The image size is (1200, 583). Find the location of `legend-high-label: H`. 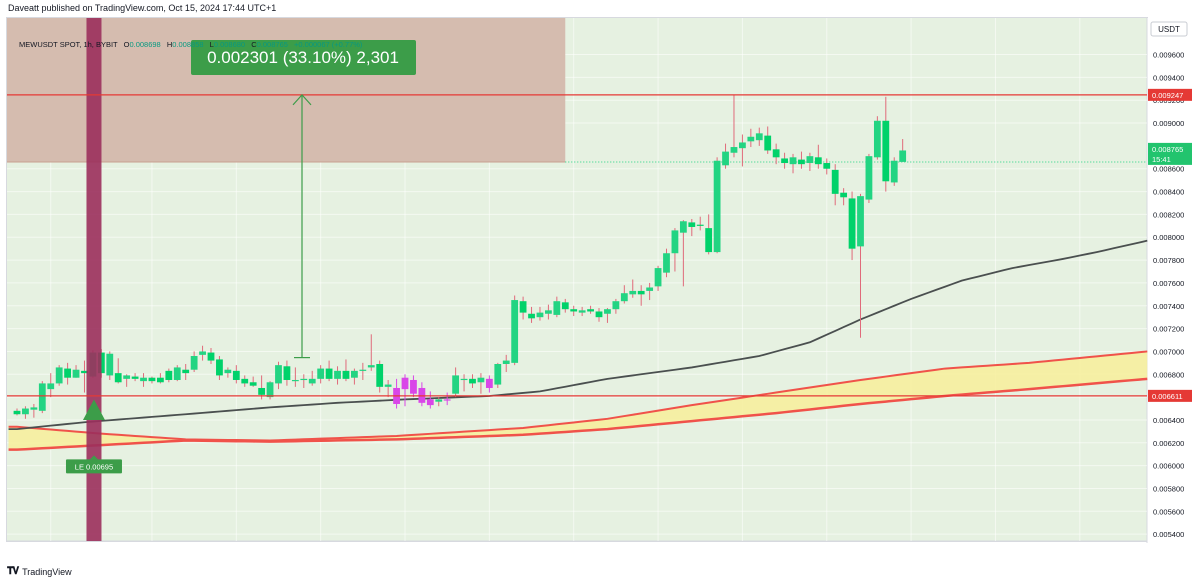

legend-high-label: H is located at coordinates (169, 44).